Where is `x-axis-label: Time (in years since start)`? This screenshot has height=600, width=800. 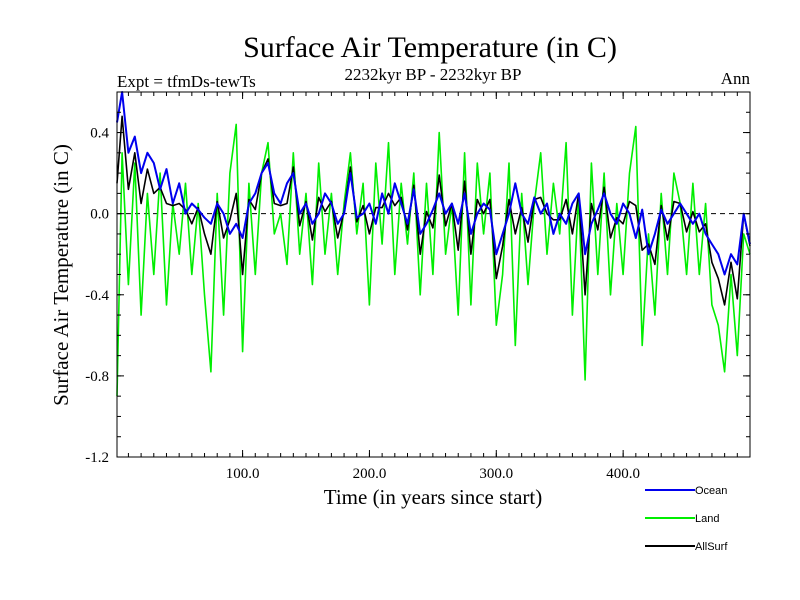
x-axis-label: Time (in years since start) is located at coordinates (433, 497).